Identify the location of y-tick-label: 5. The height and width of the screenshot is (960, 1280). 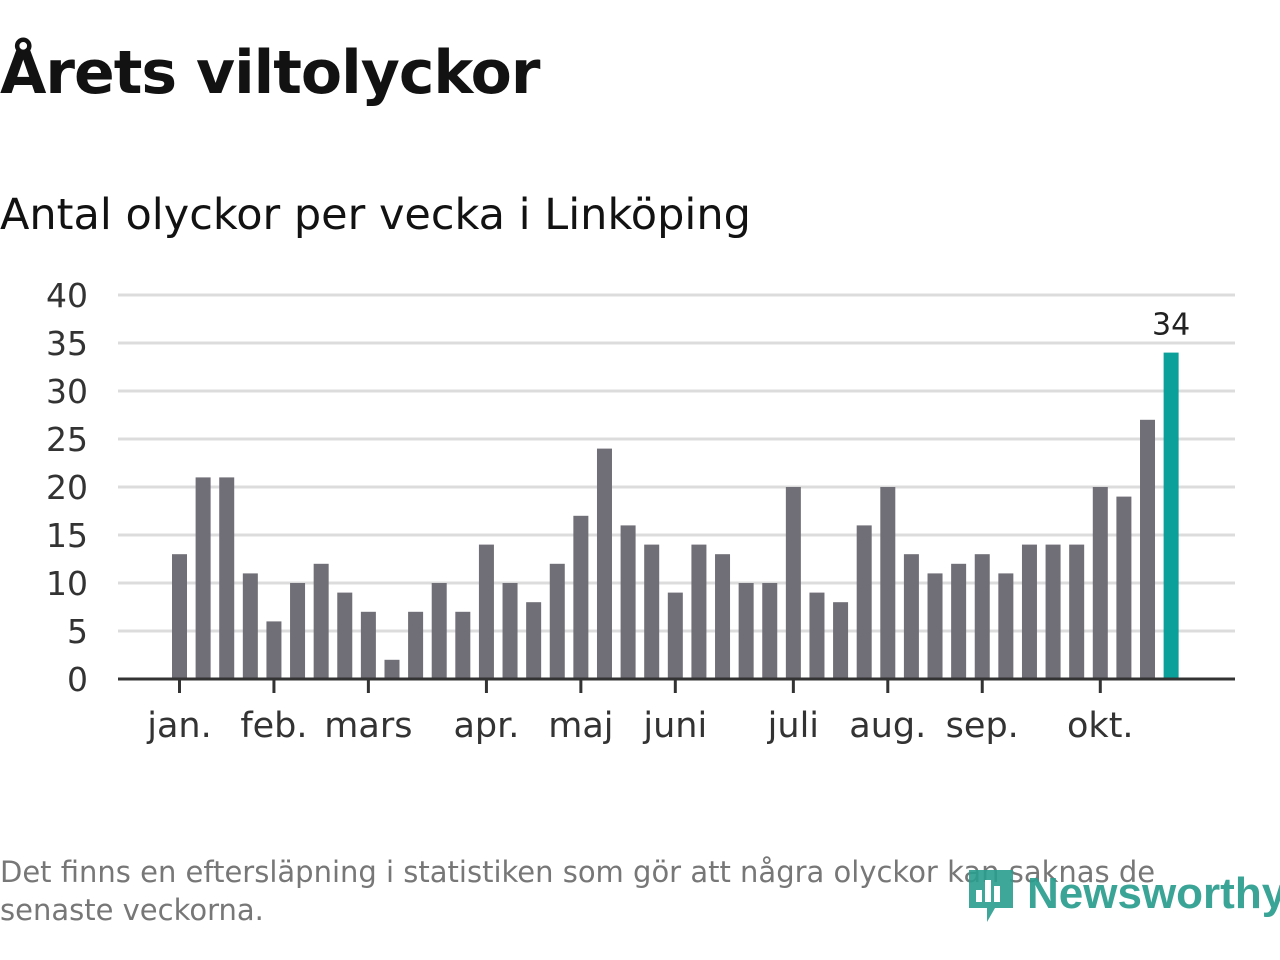
(77, 631).